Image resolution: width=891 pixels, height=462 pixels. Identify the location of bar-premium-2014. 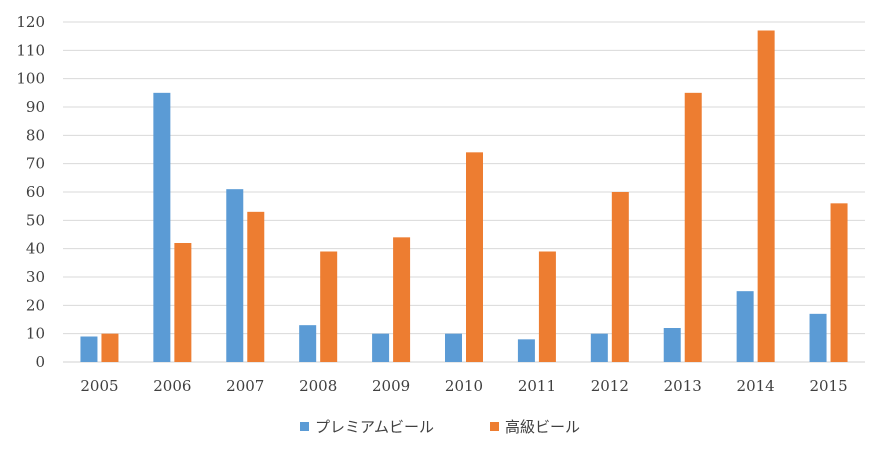
(745, 326).